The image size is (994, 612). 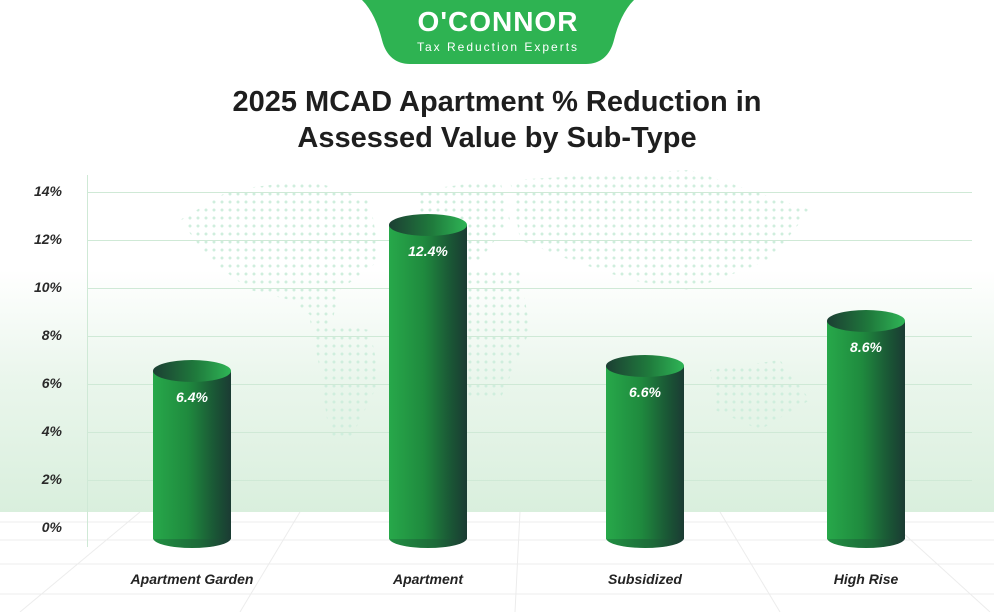 What do you see at coordinates (47, 191) in the screenshot?
I see `y-tick-label: 14%` at bounding box center [47, 191].